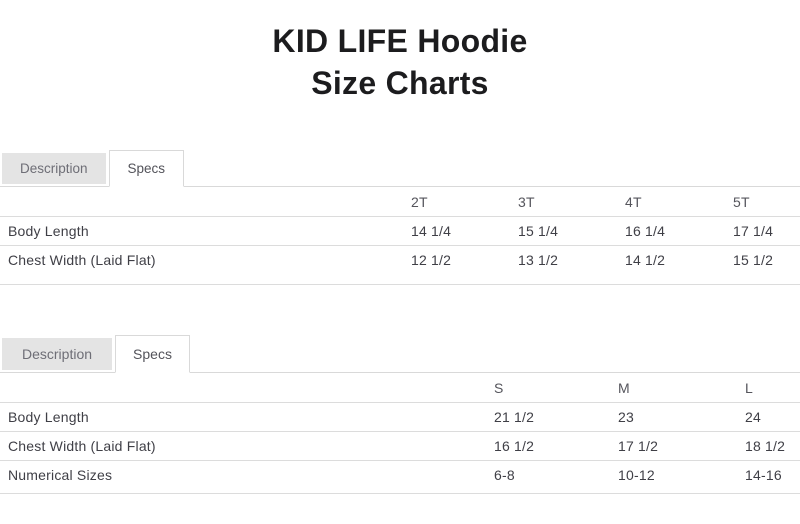 The image size is (800, 524). I want to click on table-row: Body Length 21 1/2 23 24, so click(400, 417).